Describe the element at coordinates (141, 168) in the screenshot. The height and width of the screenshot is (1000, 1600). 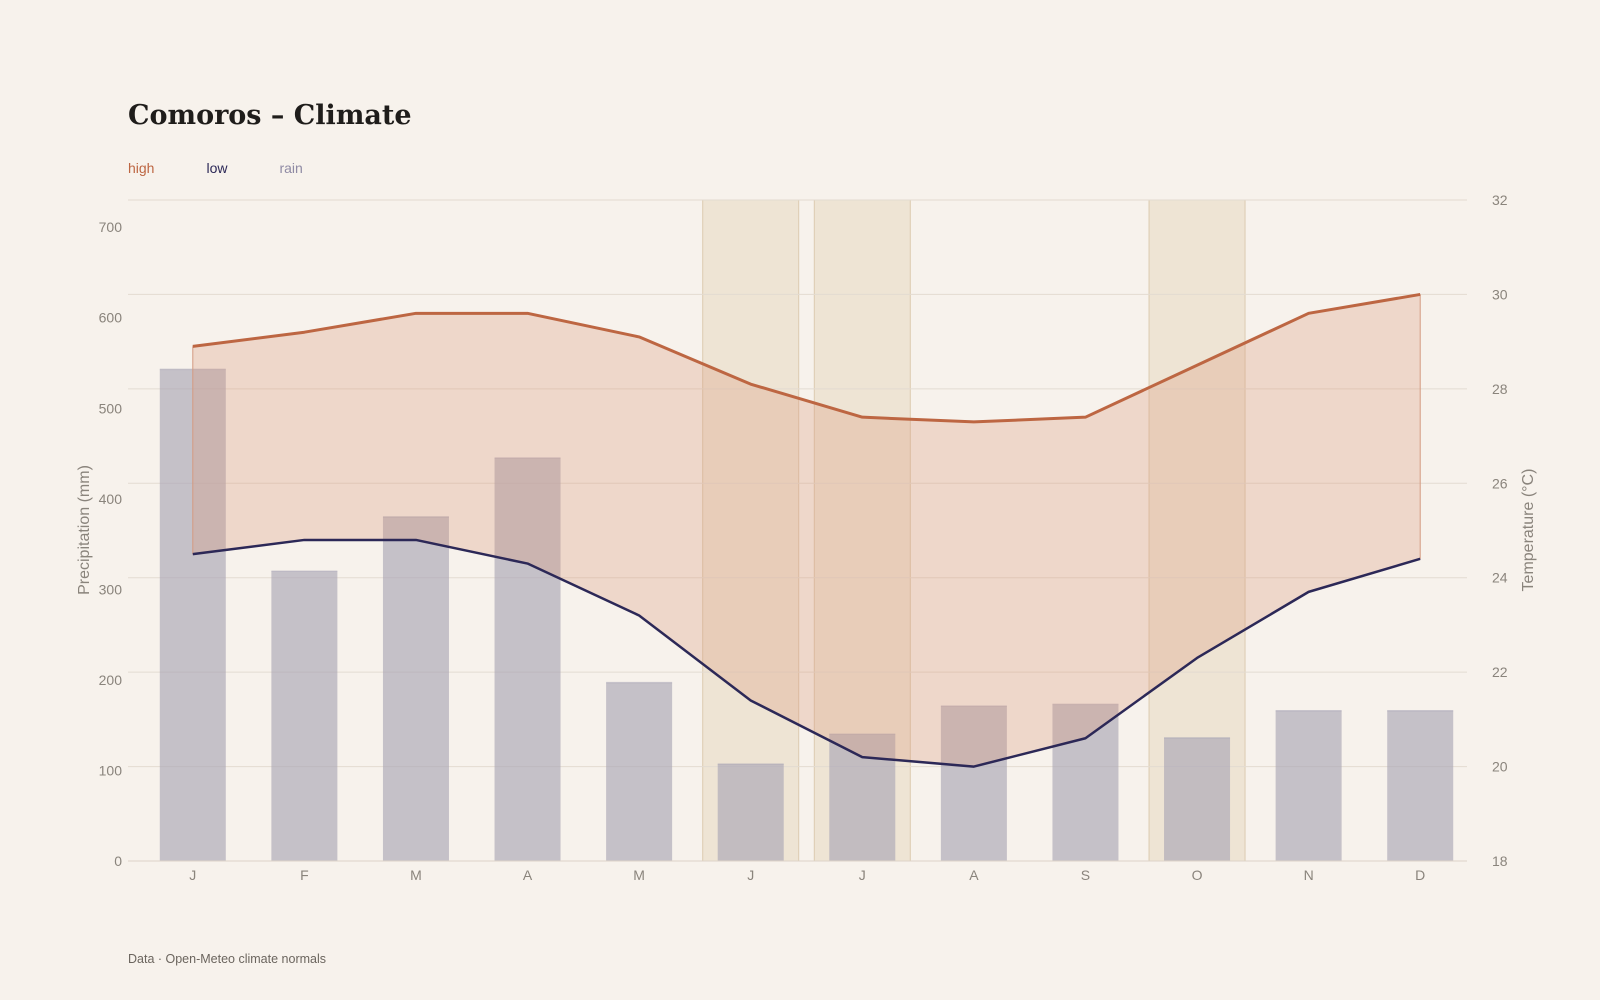
I see `legend-high: high` at that location.